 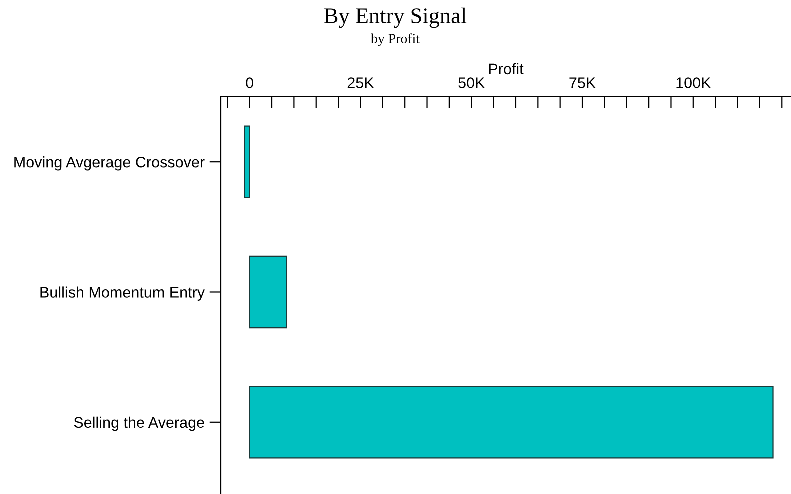 What do you see at coordinates (139, 424) in the screenshot?
I see `y-tick-label: Selling the Average` at bounding box center [139, 424].